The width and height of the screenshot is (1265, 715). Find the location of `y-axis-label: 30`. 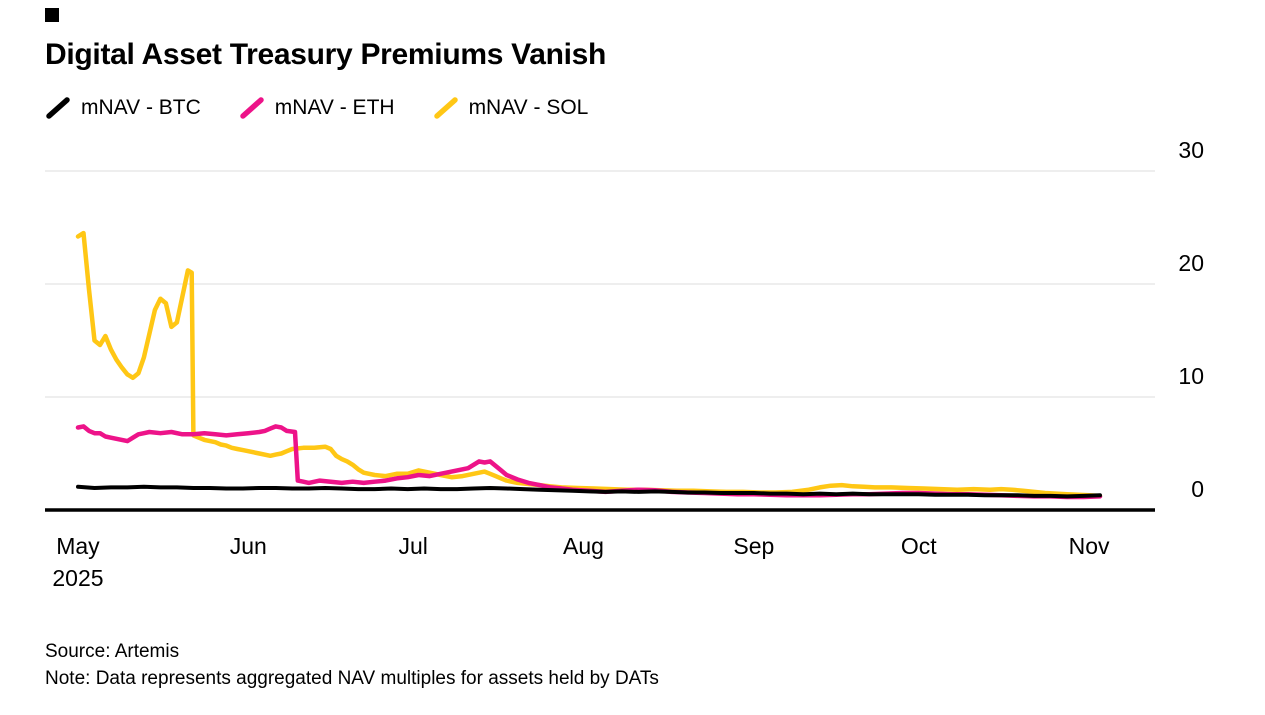

y-axis-label: 30 is located at coordinates (1191, 150).